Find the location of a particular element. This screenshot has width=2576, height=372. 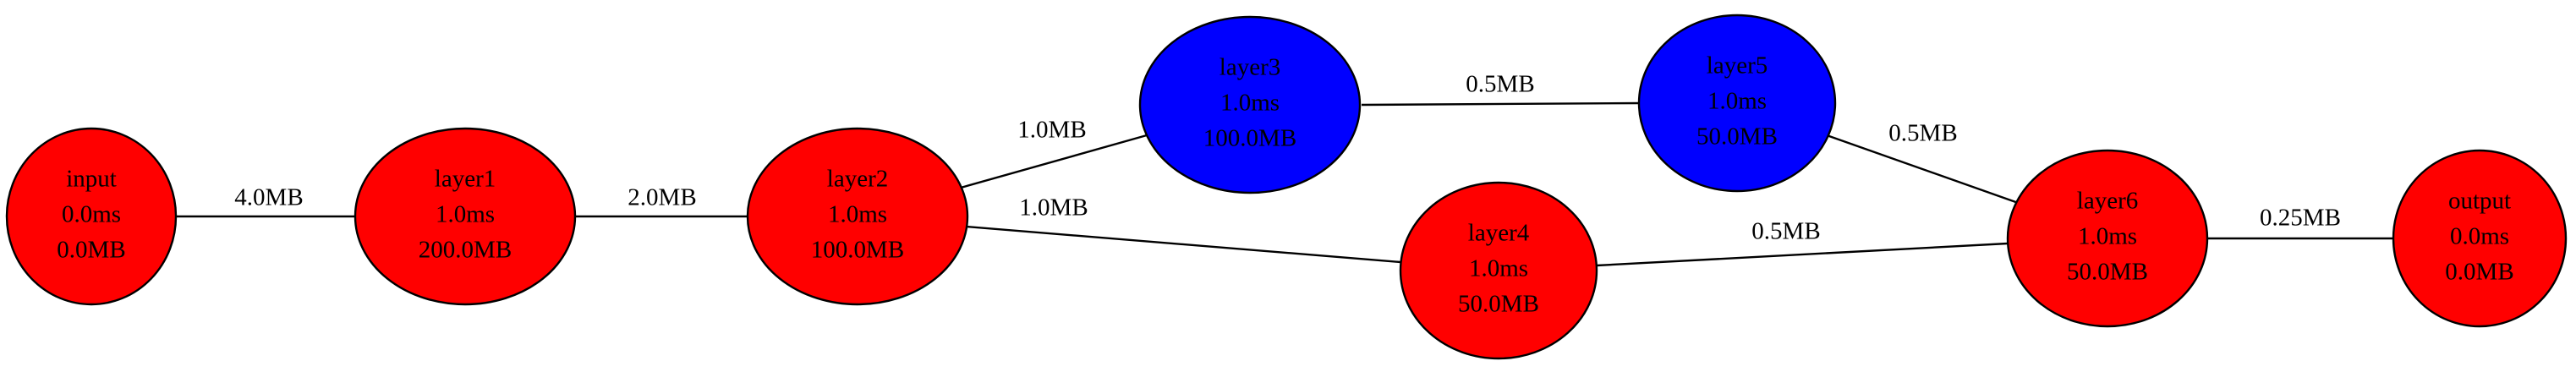

node-layer4-mem: 50.0MB is located at coordinates (1498, 304).